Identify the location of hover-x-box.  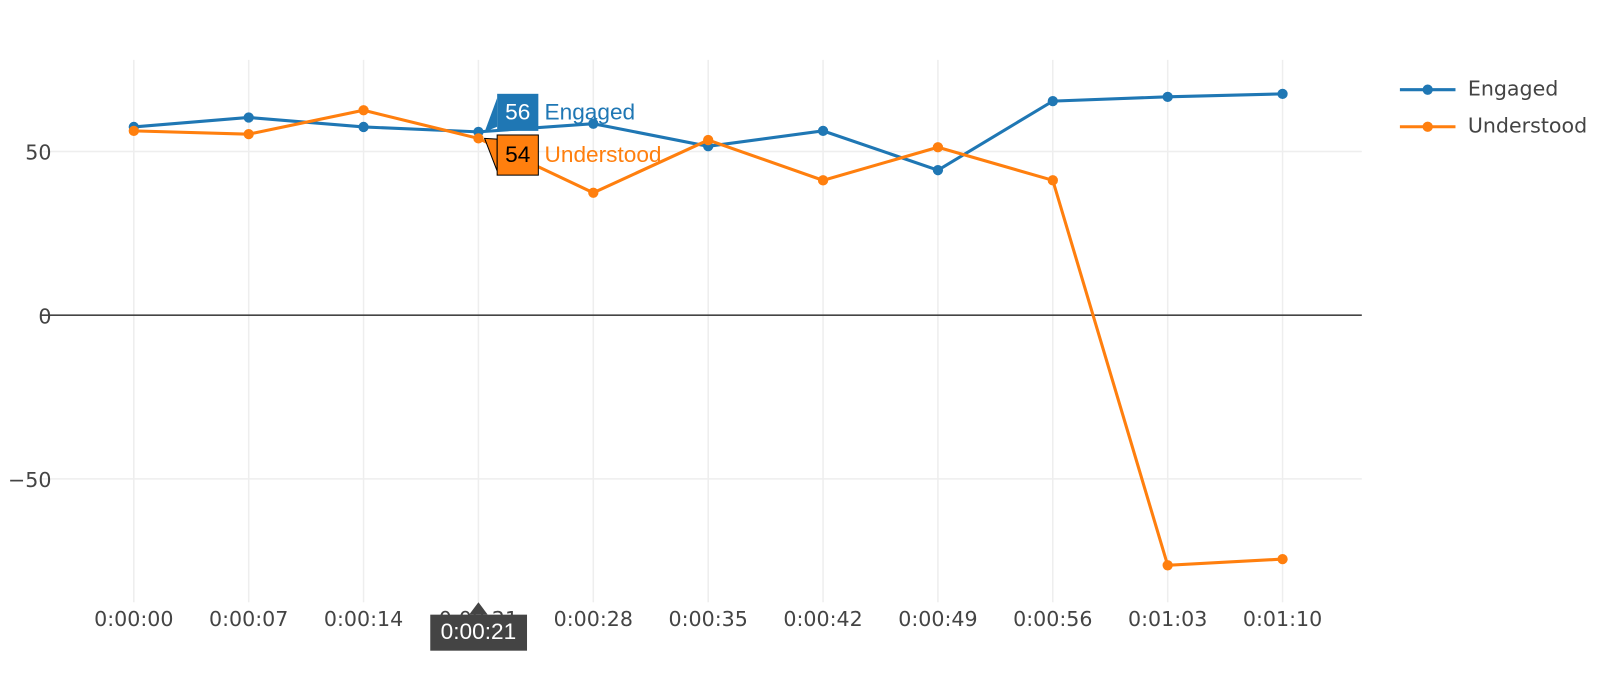
(479, 632).